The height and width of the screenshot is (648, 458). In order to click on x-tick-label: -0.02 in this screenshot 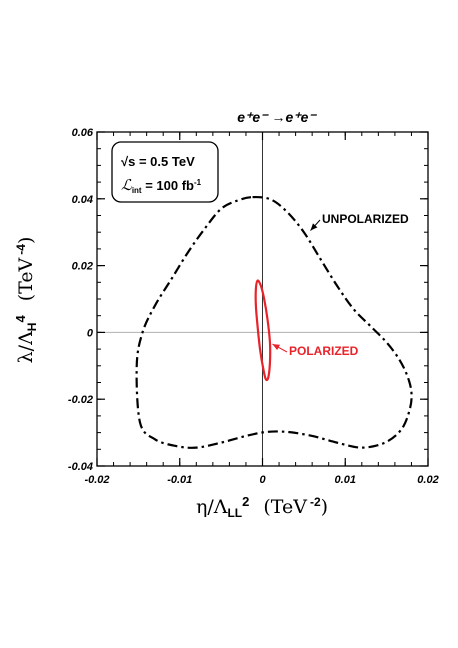, I will do `click(96, 480)`.